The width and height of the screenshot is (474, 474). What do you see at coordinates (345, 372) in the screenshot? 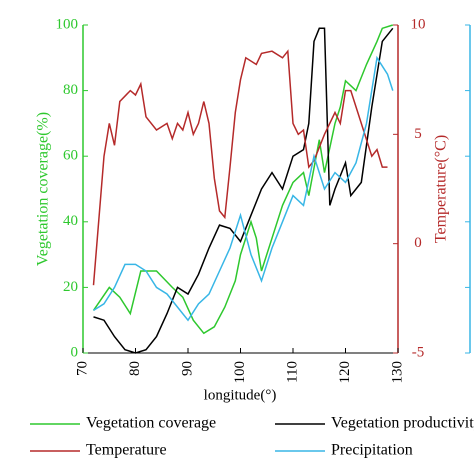
I see `x-tick-label: 120` at bounding box center [345, 372].